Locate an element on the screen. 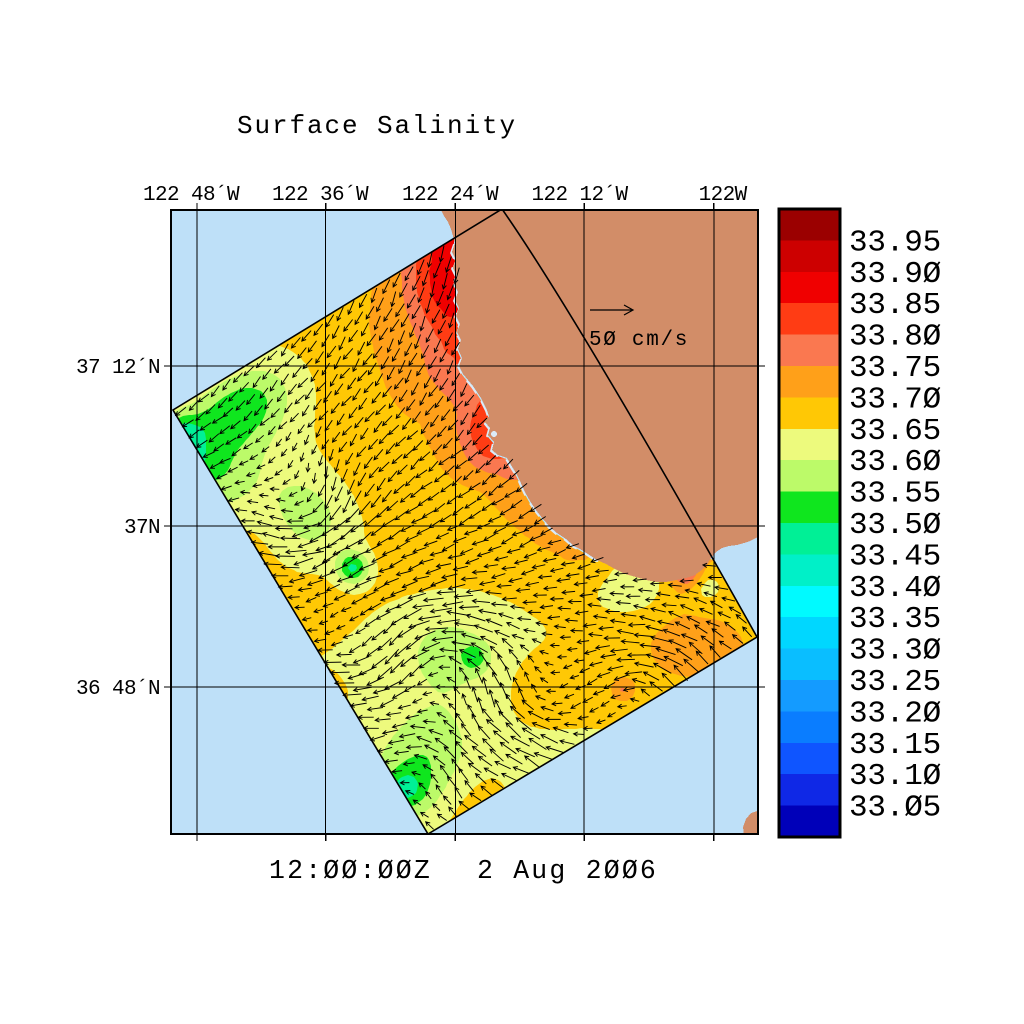 This screenshot has width=1024, height=1024. svg-text: 33.95 is located at coordinates (895, 242).